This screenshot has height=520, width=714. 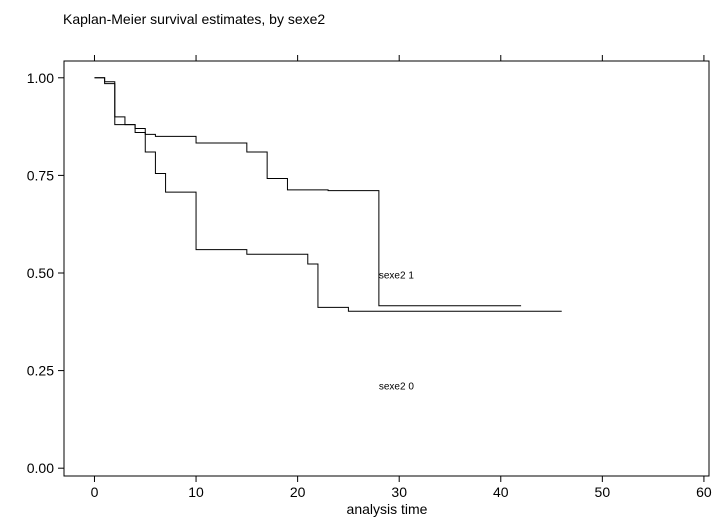 What do you see at coordinates (95, 492) in the screenshot?
I see `x-tick-label: 0` at bounding box center [95, 492].